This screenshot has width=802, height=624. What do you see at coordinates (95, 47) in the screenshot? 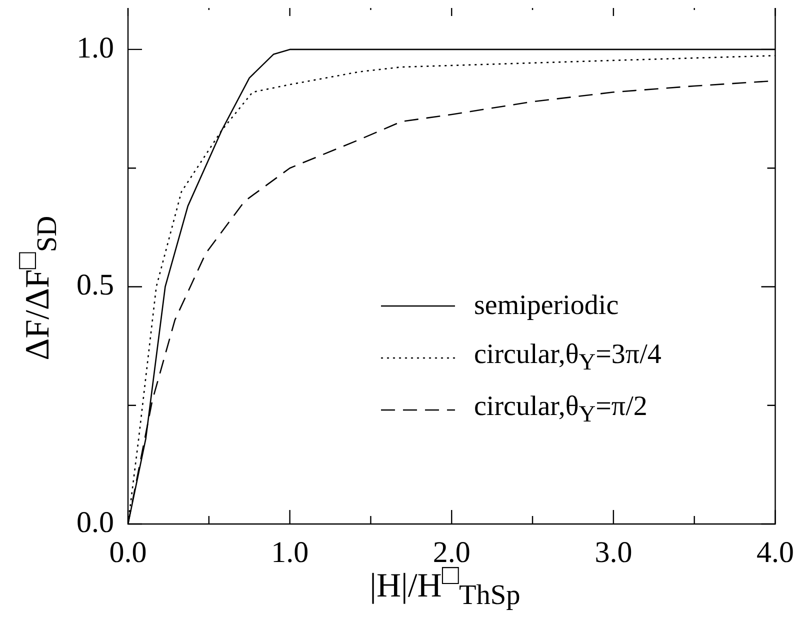
I see `y-tick-label: 1.0` at bounding box center [95, 47].